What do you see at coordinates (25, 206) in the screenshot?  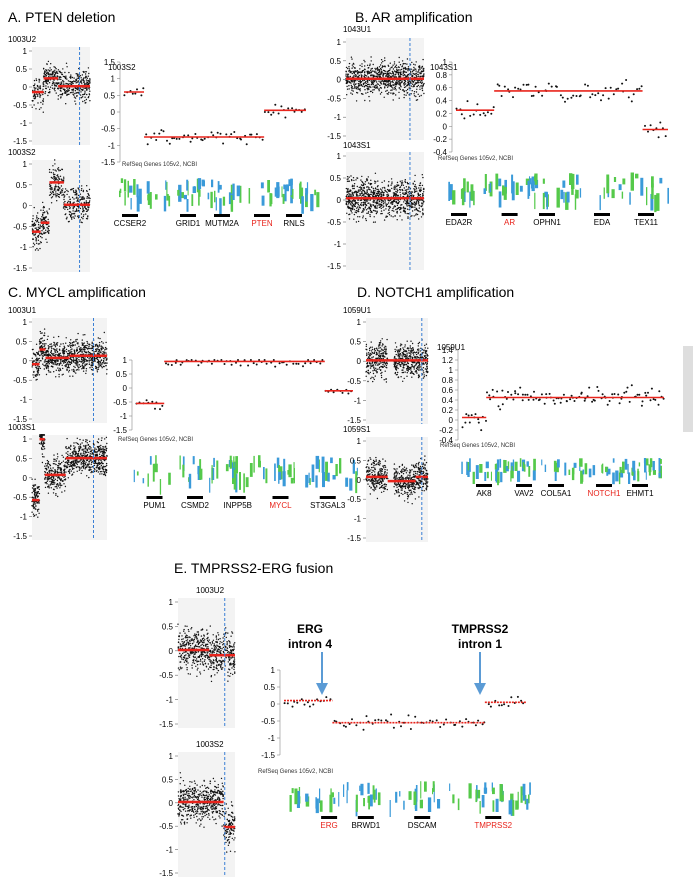 I see `y-tick-label: 0` at bounding box center [25, 206].